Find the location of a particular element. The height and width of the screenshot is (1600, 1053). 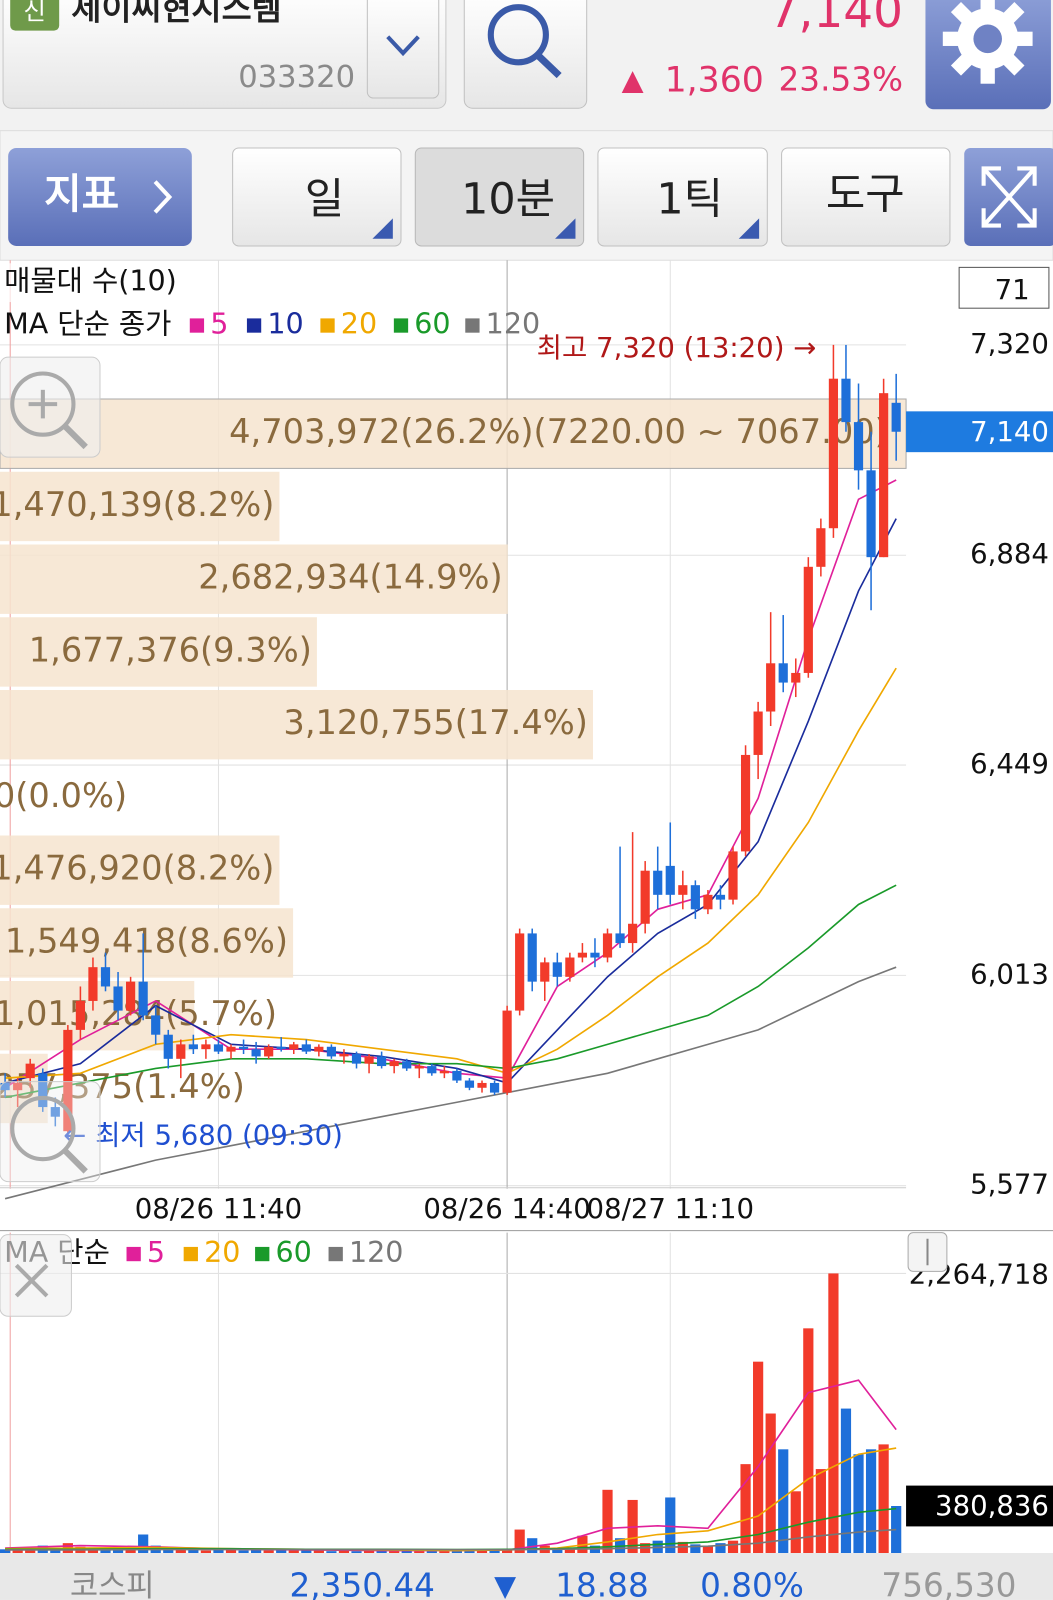

chart-title: 매물대 수(10) is located at coordinates (90, 281).